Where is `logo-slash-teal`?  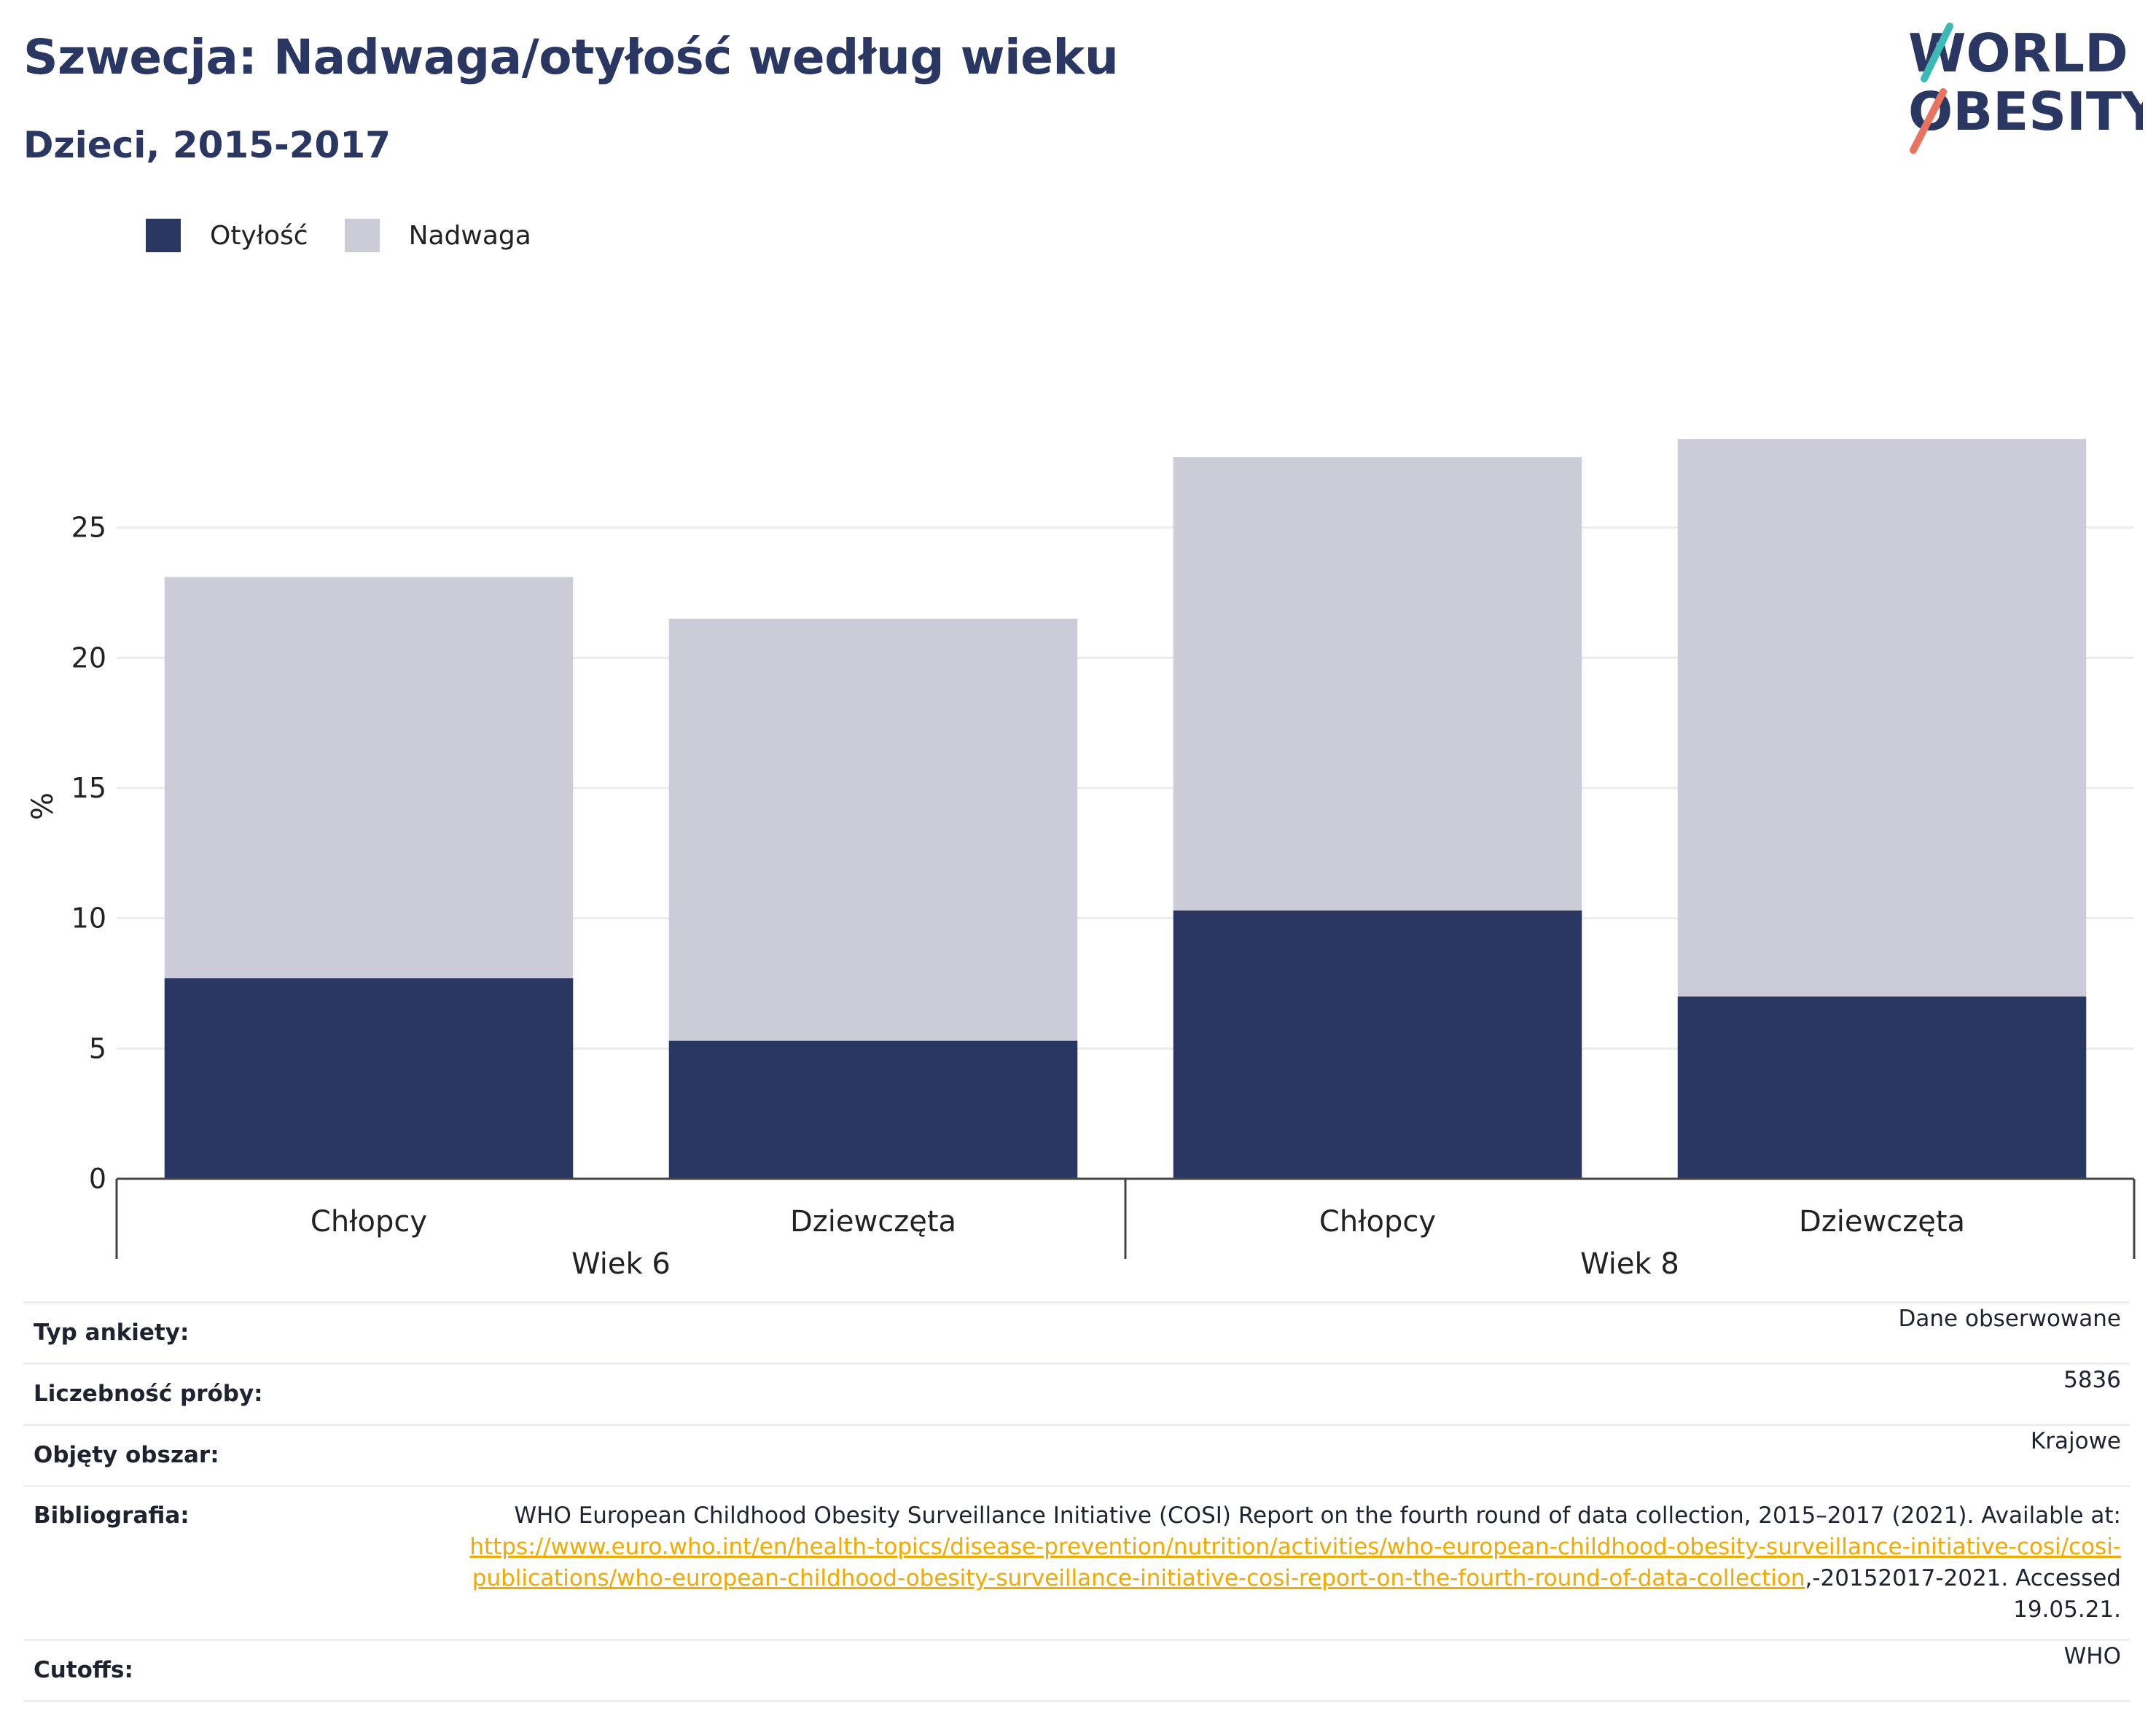
logo-slash-teal is located at coordinates (1937, 52).